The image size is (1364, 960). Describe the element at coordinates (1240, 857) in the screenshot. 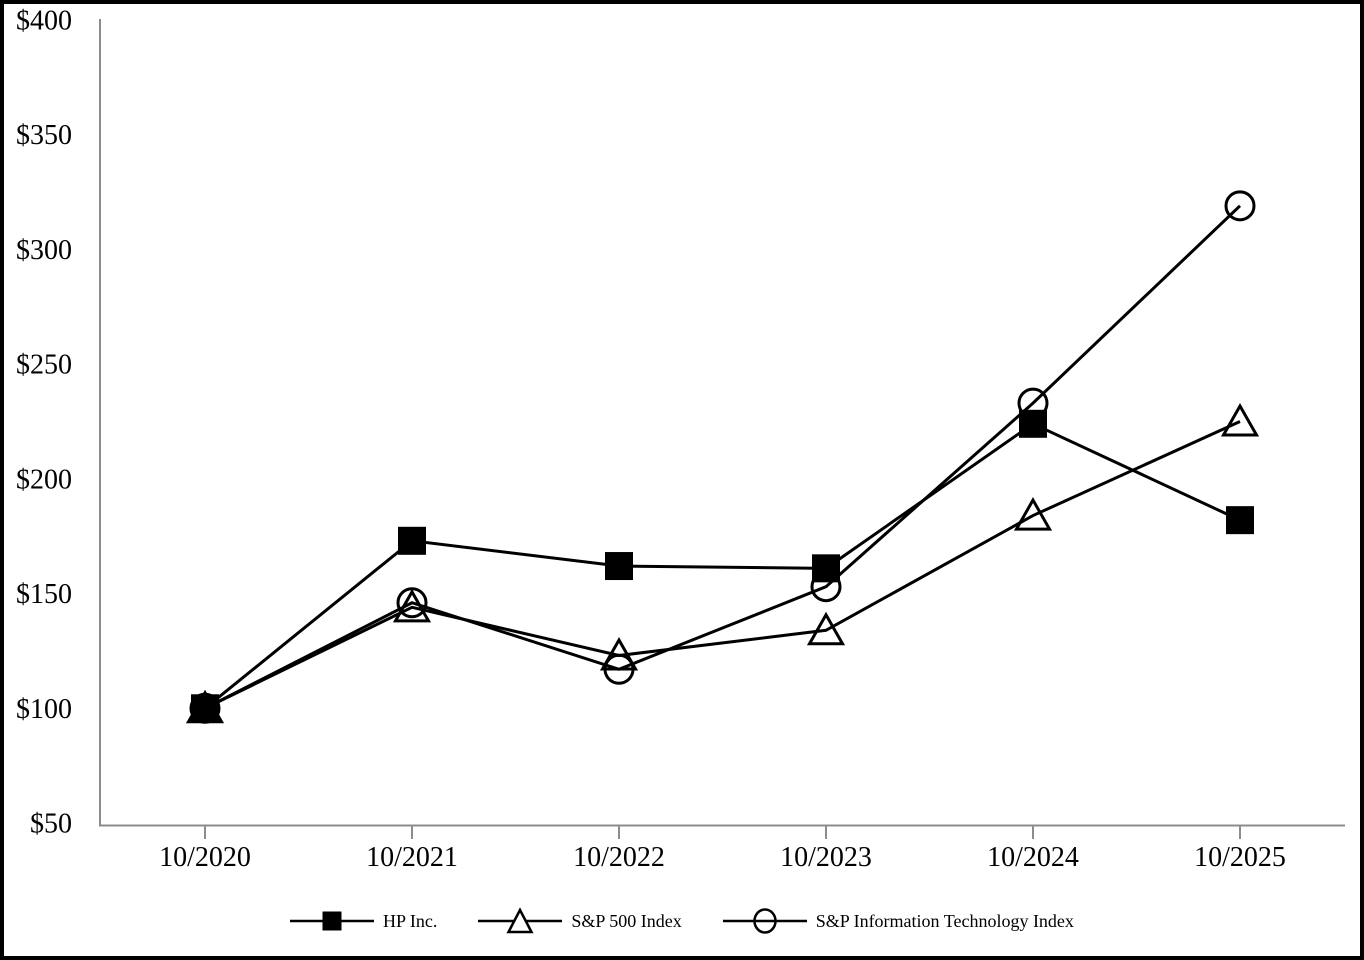

I see `x-axis-tick-label: 10/2025` at that location.